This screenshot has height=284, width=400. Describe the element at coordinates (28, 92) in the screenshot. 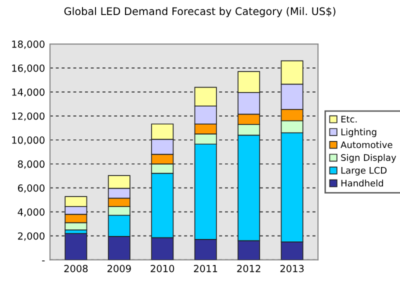

I see `y-tick-label: 14,000` at that location.